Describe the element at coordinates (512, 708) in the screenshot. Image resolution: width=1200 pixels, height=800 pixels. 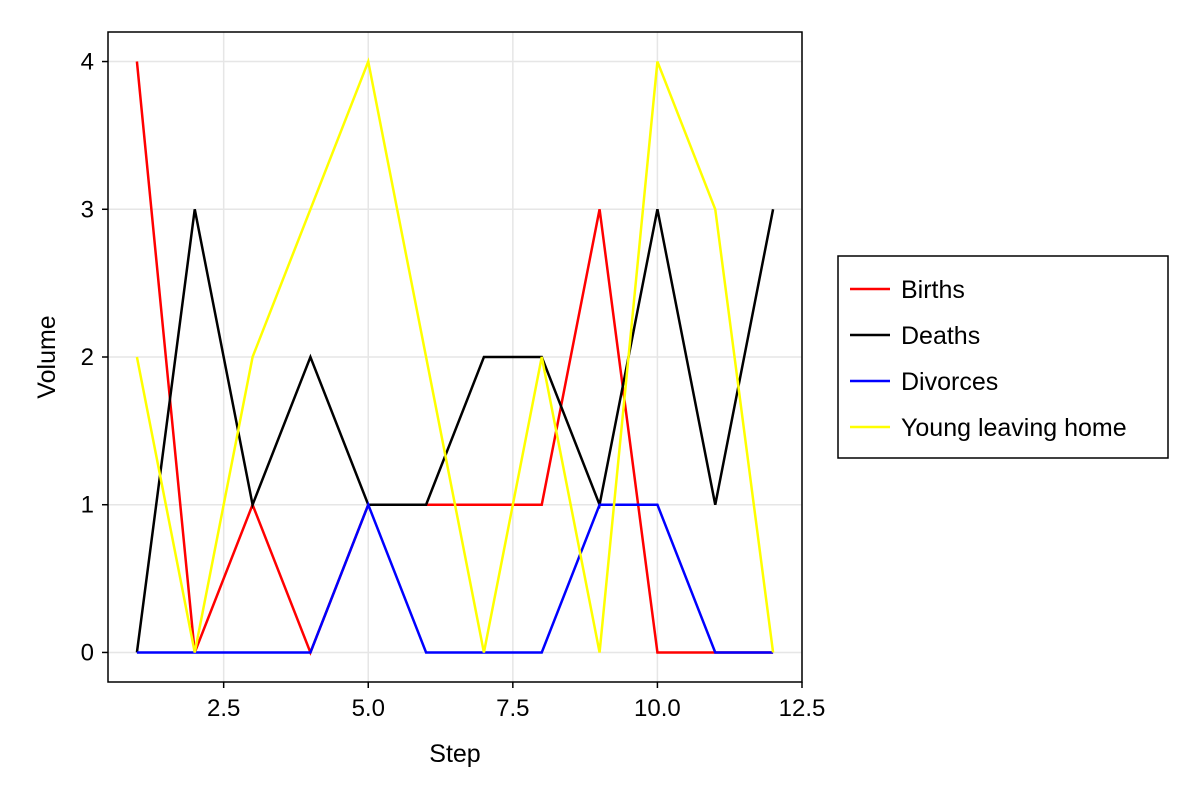
I see `x-tick-label: 7.5` at that location.